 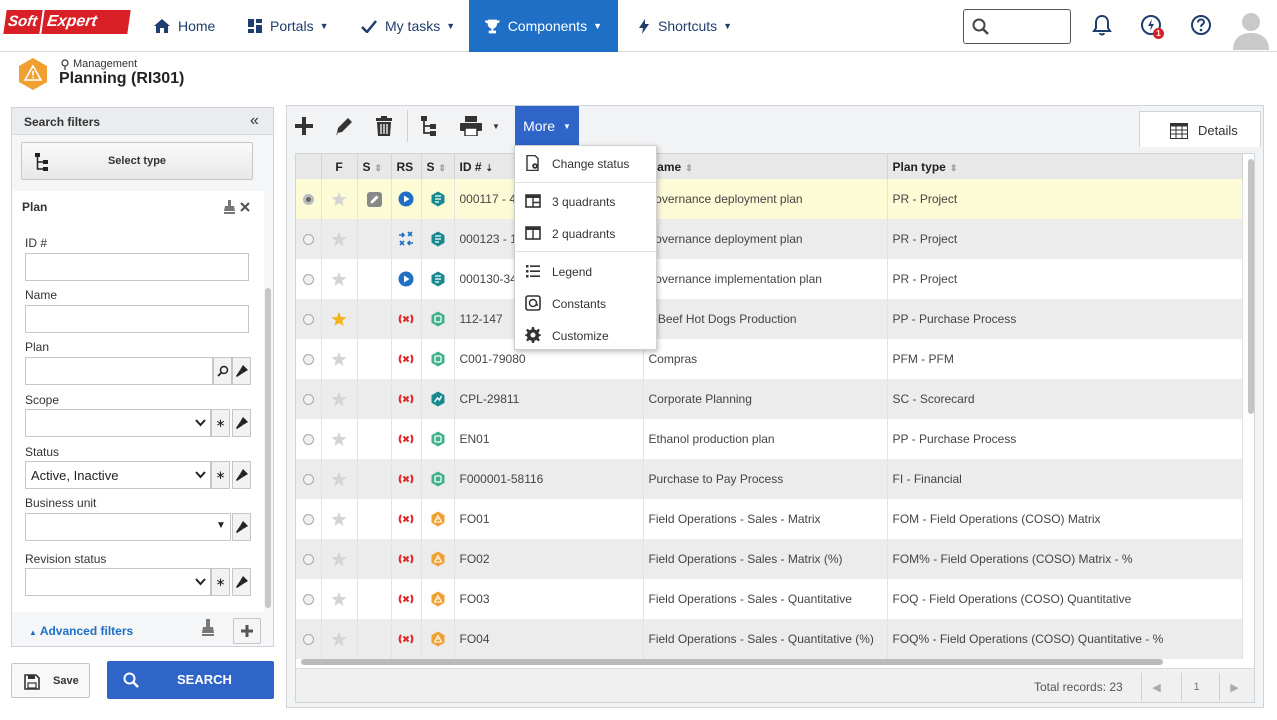 What do you see at coordinates (288, 26) in the screenshot?
I see `nav-portals: Portals ▼` at bounding box center [288, 26].